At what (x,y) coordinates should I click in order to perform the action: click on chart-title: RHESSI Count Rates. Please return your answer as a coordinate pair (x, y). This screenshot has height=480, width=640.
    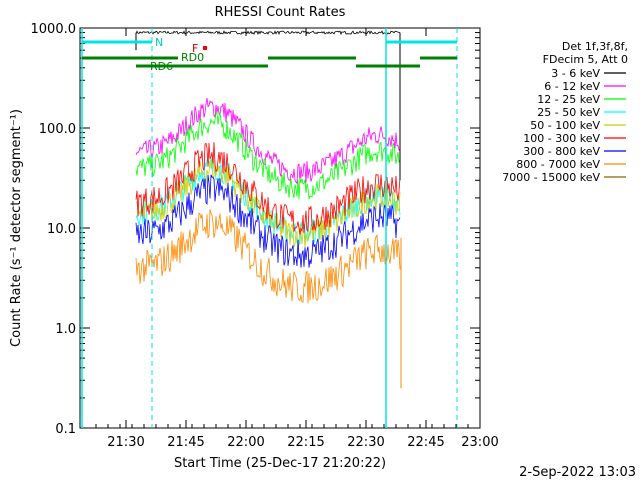
    Looking at the image, I should click on (280, 12).